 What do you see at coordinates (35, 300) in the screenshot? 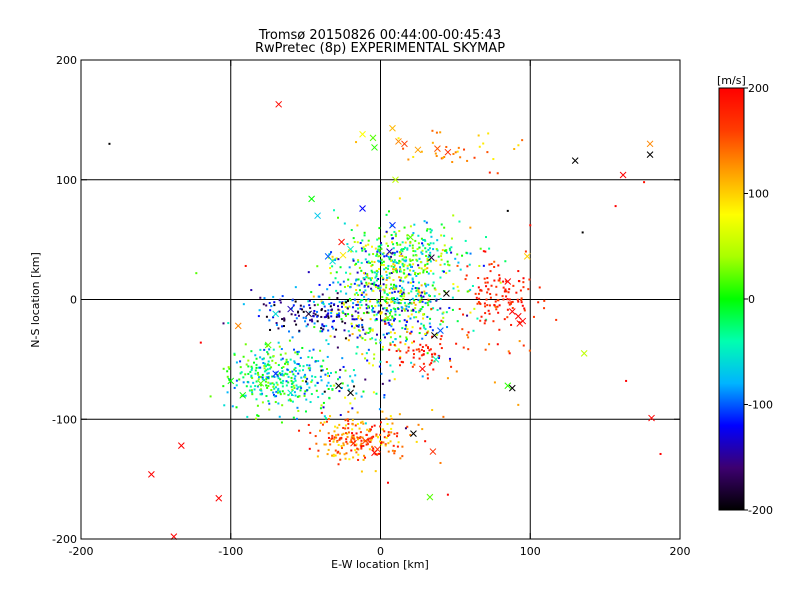
I see `y-axis-label: N-S location [km]` at bounding box center [35, 300].